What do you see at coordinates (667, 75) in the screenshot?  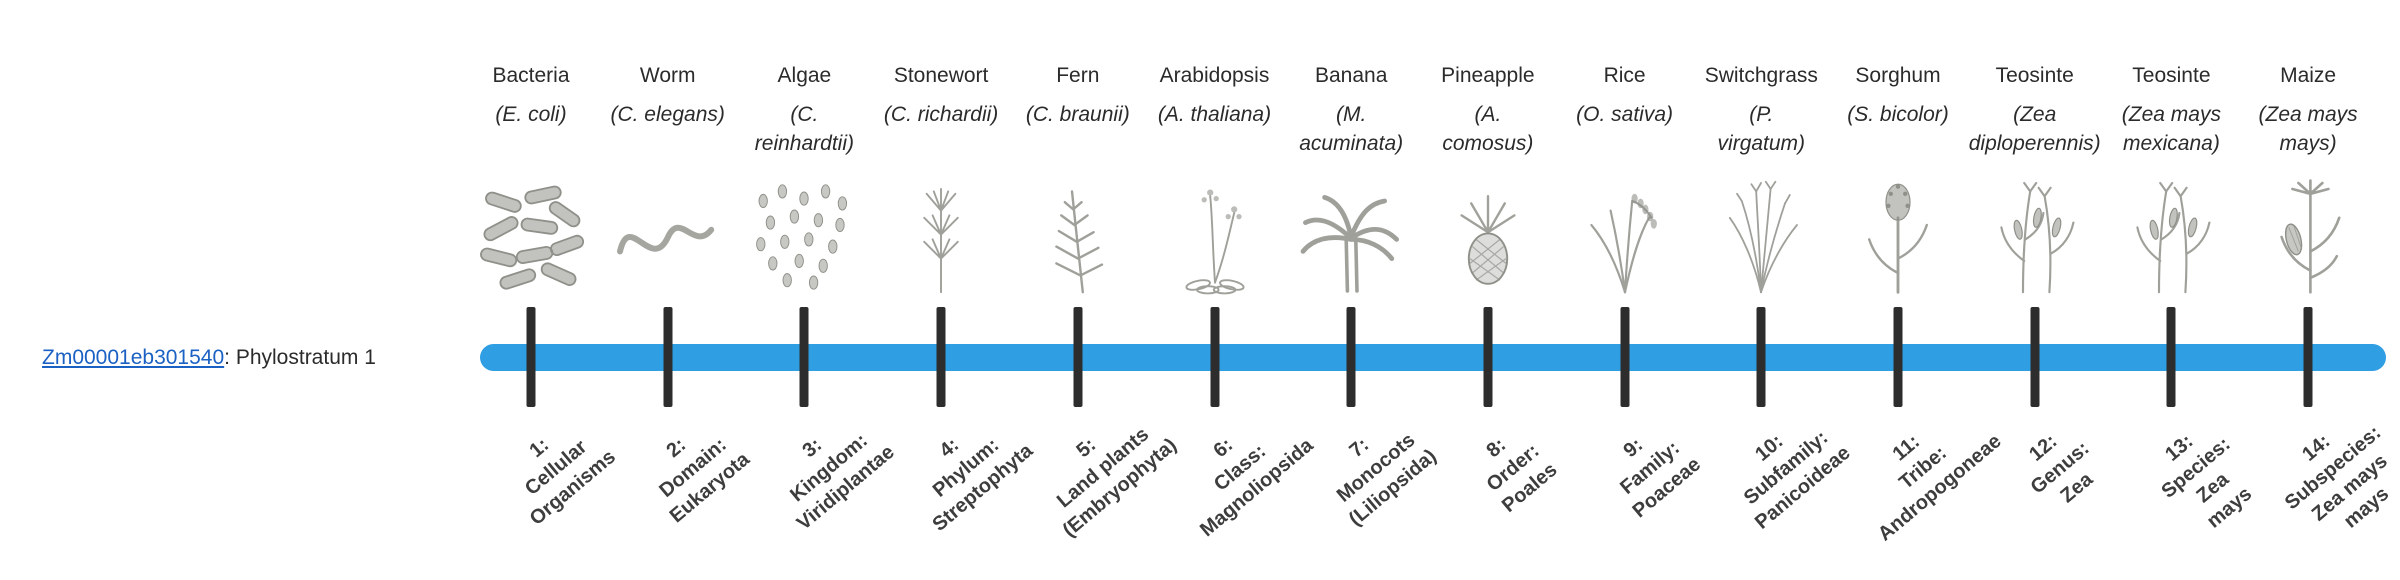 I see `organism-common-name: Worm` at bounding box center [667, 75].